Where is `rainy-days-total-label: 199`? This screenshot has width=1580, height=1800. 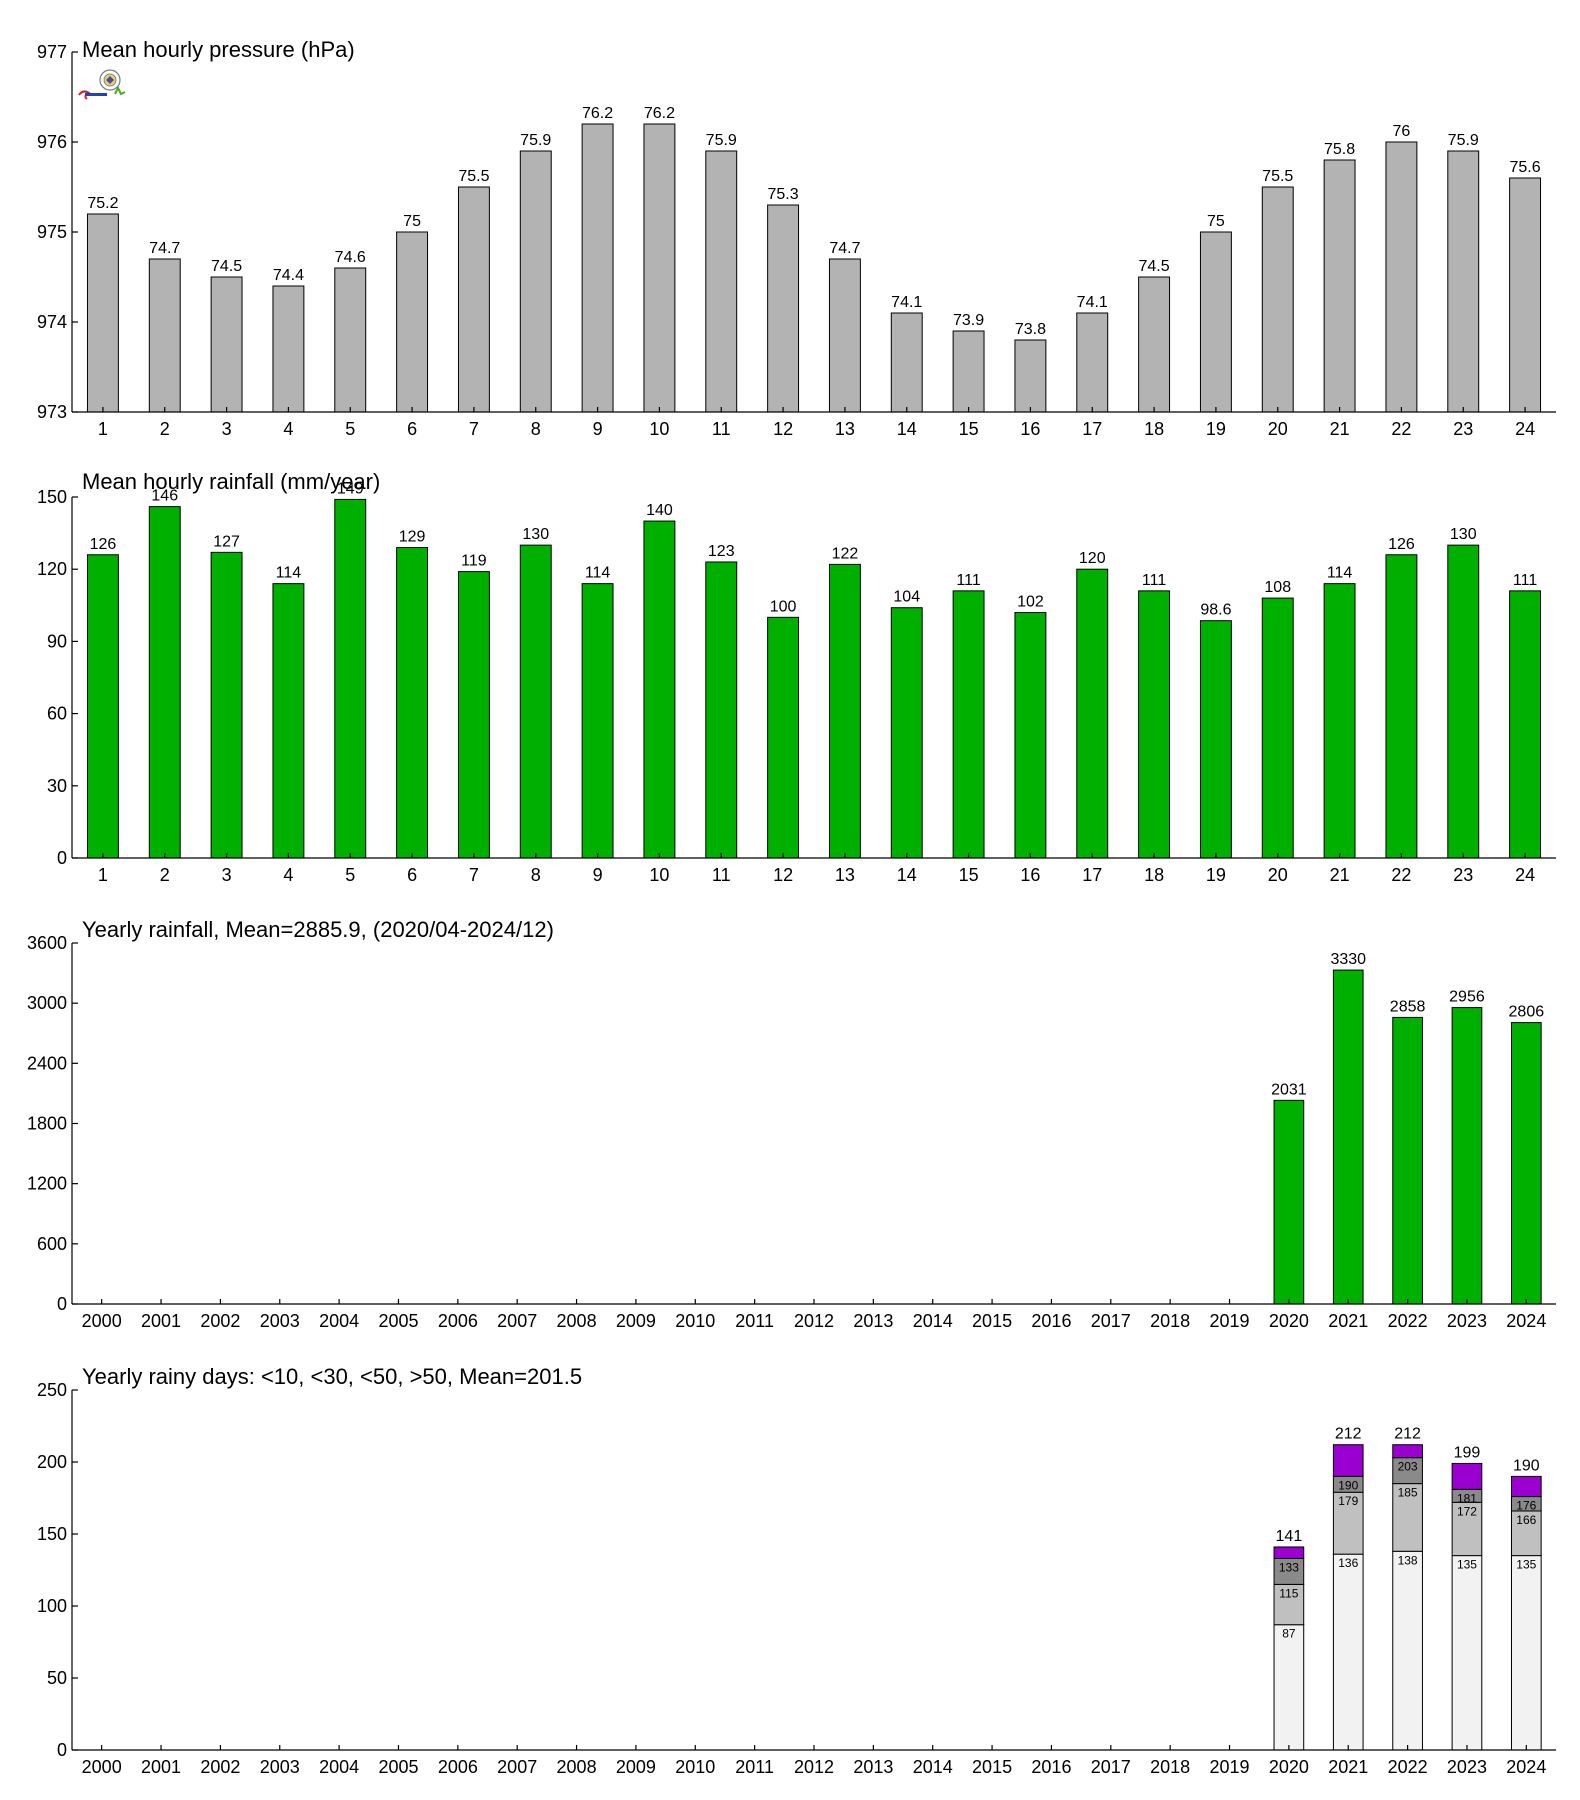
rainy-days-total-label: 199 is located at coordinates (1467, 1452).